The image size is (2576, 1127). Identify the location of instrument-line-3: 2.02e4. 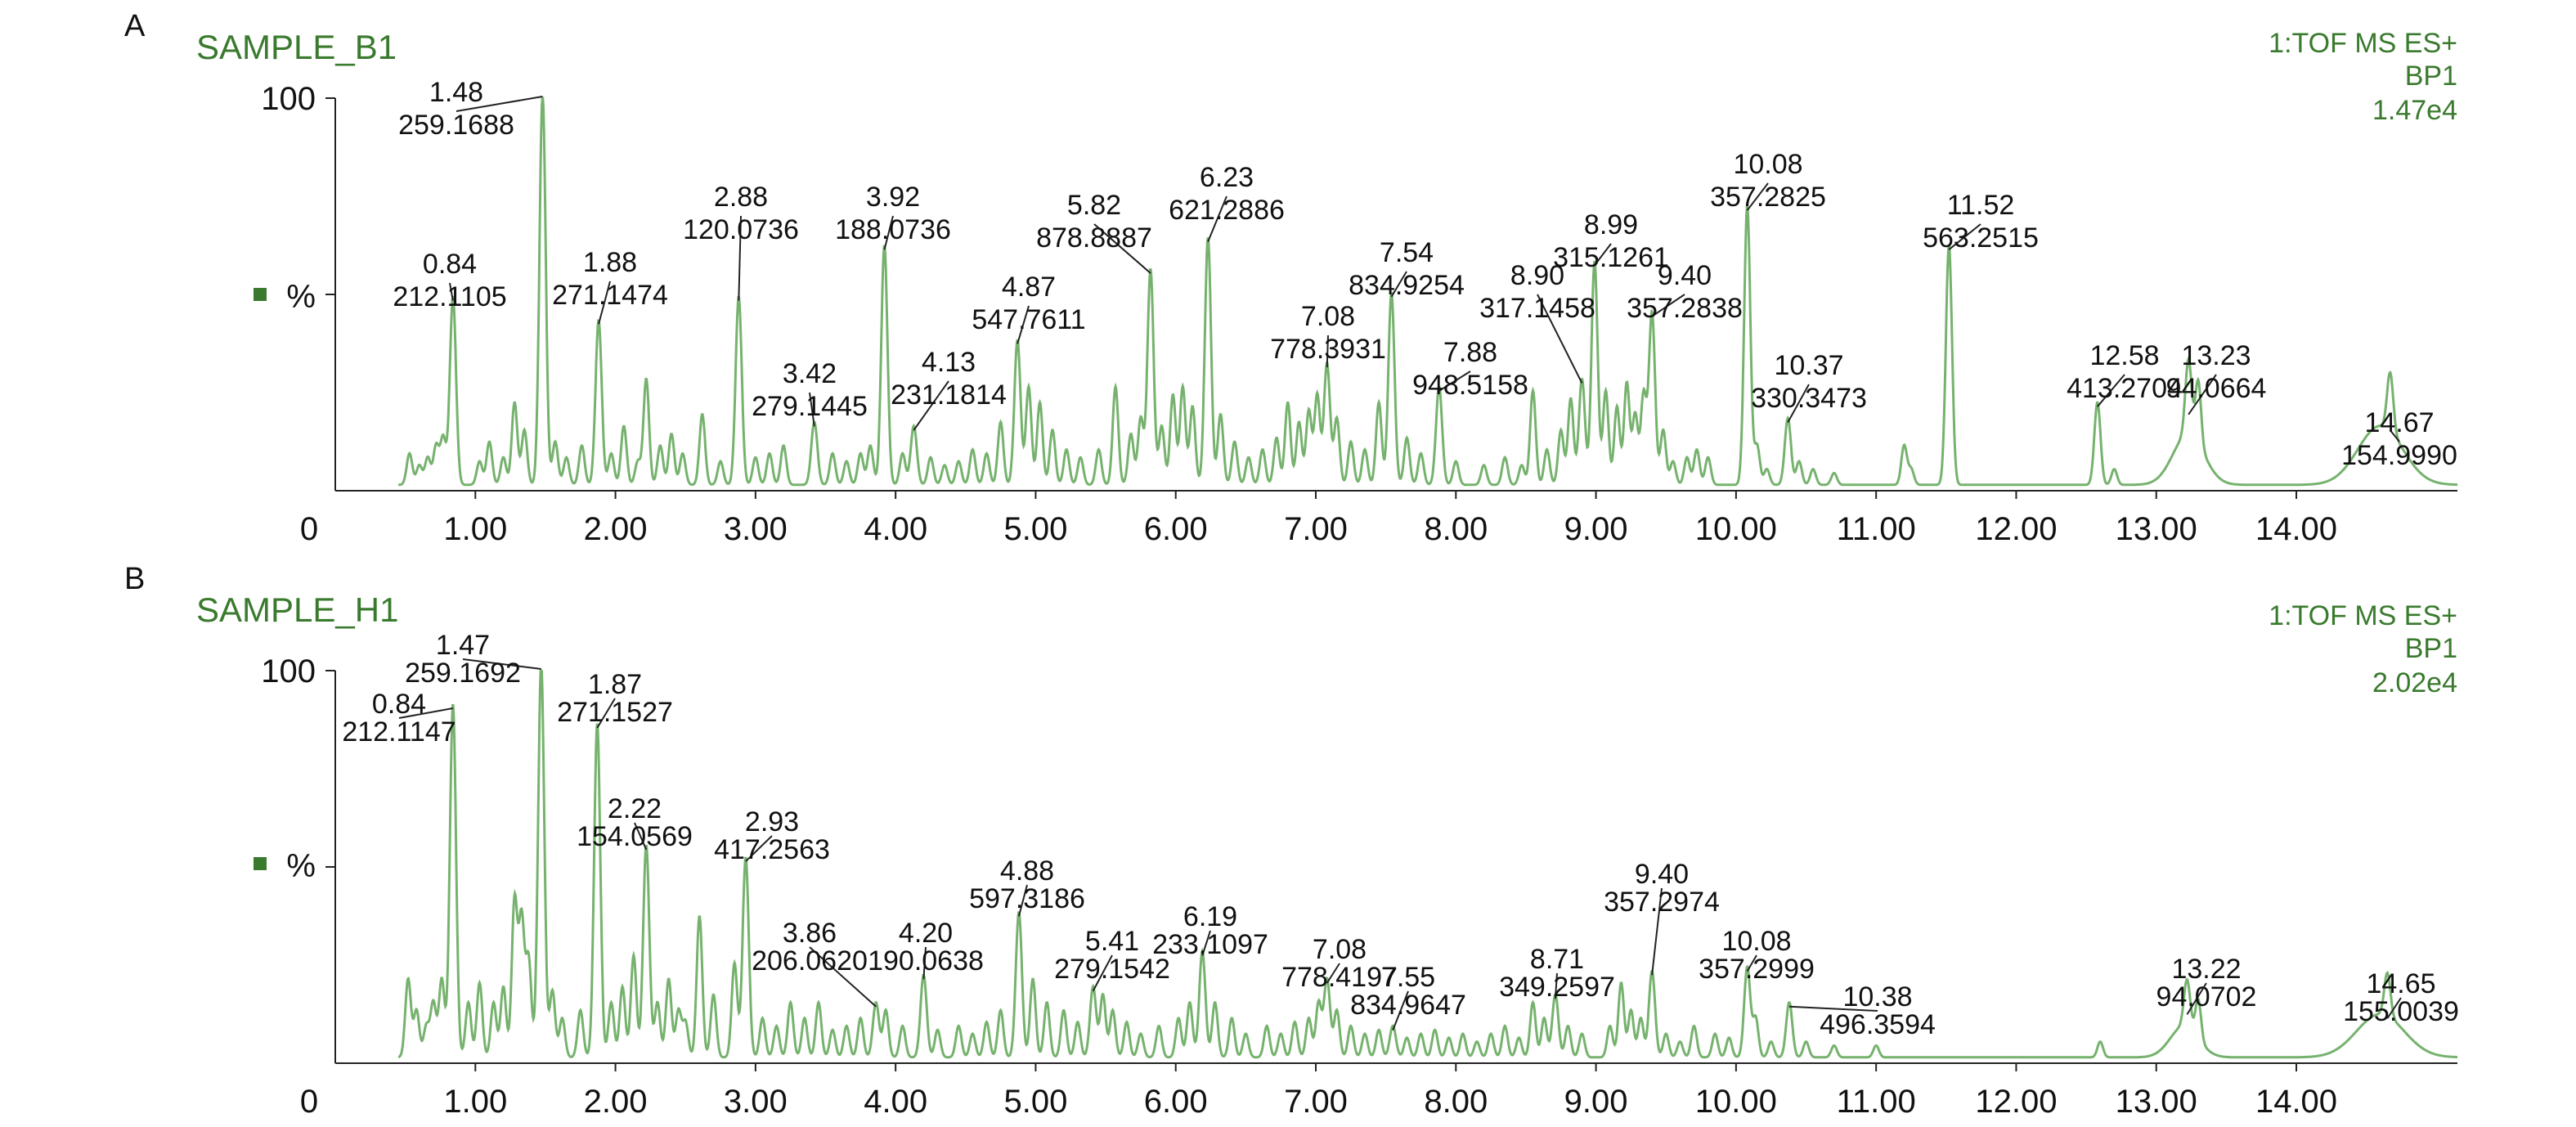
(2414, 682).